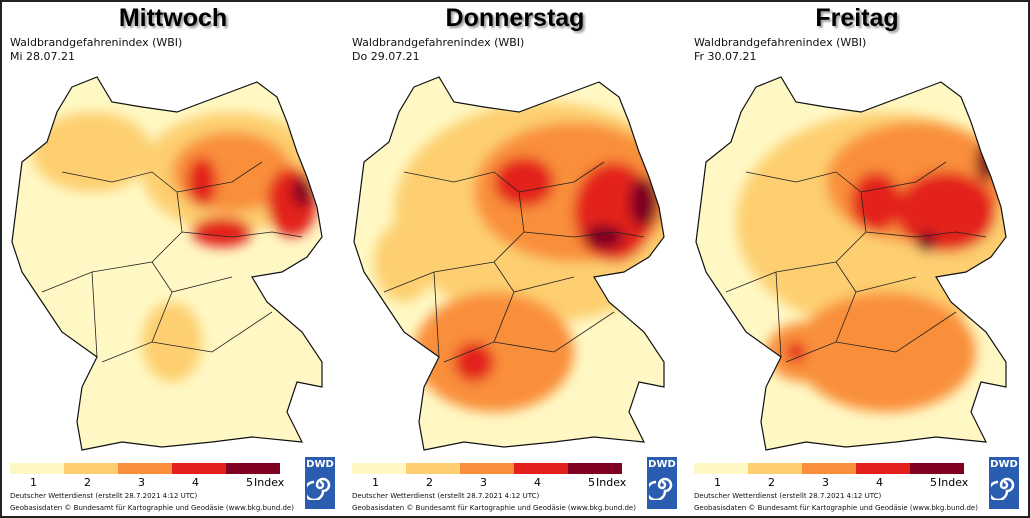 The width and height of the screenshot is (1030, 518). I want to click on forecast-date: Do 29.07.21, so click(386, 56).